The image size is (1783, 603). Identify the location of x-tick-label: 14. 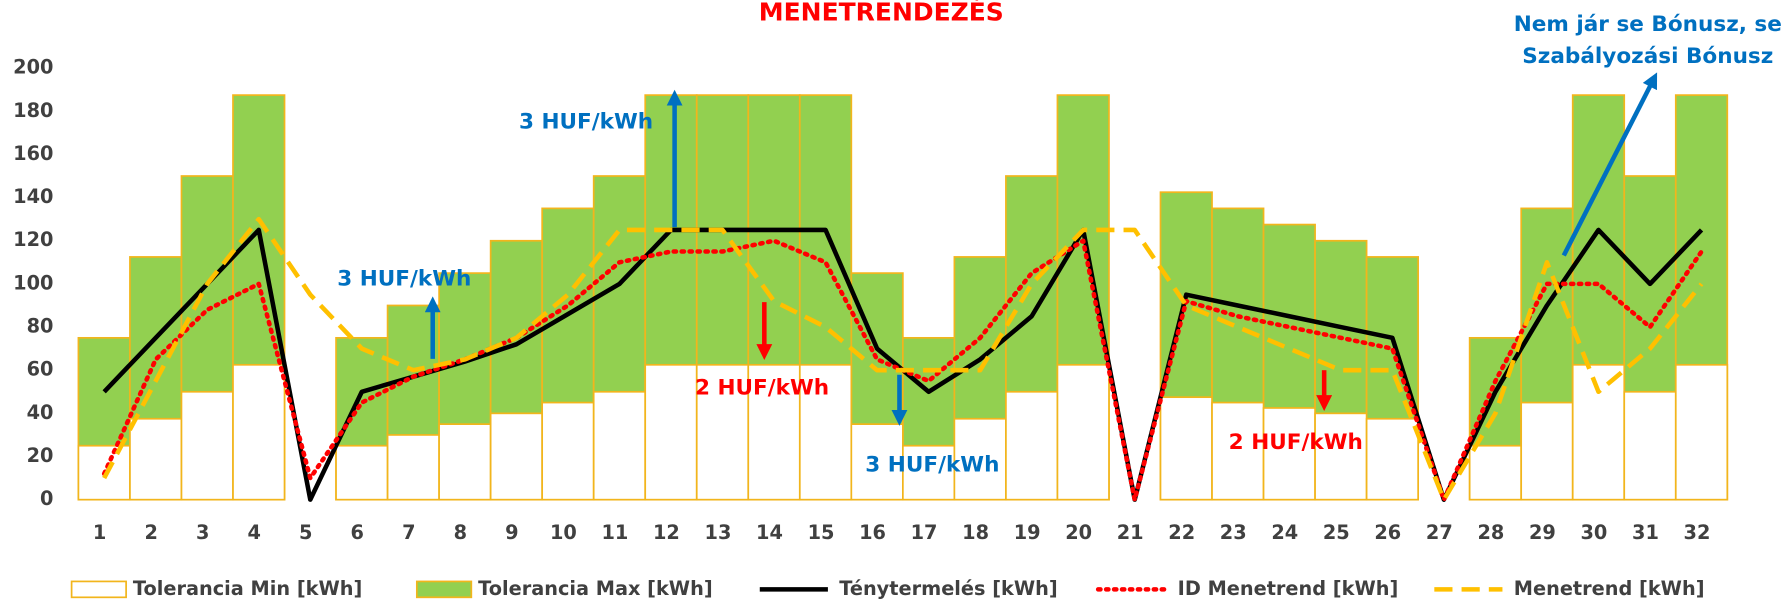
(769, 532).